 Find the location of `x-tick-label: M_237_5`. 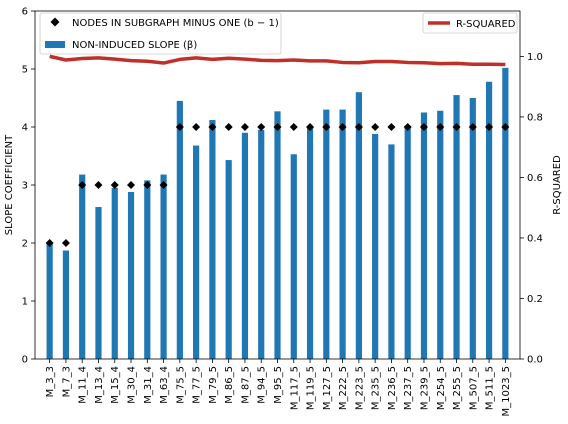

x-tick-label: M_237_5 is located at coordinates (408, 388).